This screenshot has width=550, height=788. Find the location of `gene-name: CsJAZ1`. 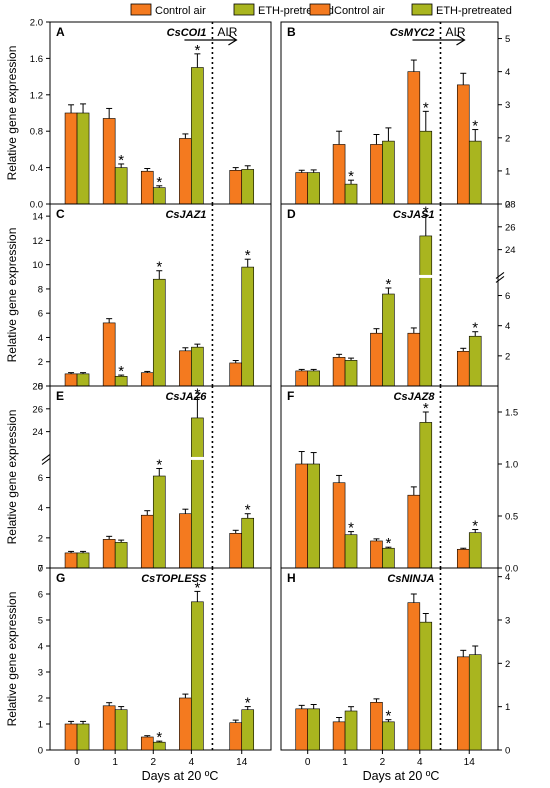

gene-name: CsJAZ1 is located at coordinates (185, 215).